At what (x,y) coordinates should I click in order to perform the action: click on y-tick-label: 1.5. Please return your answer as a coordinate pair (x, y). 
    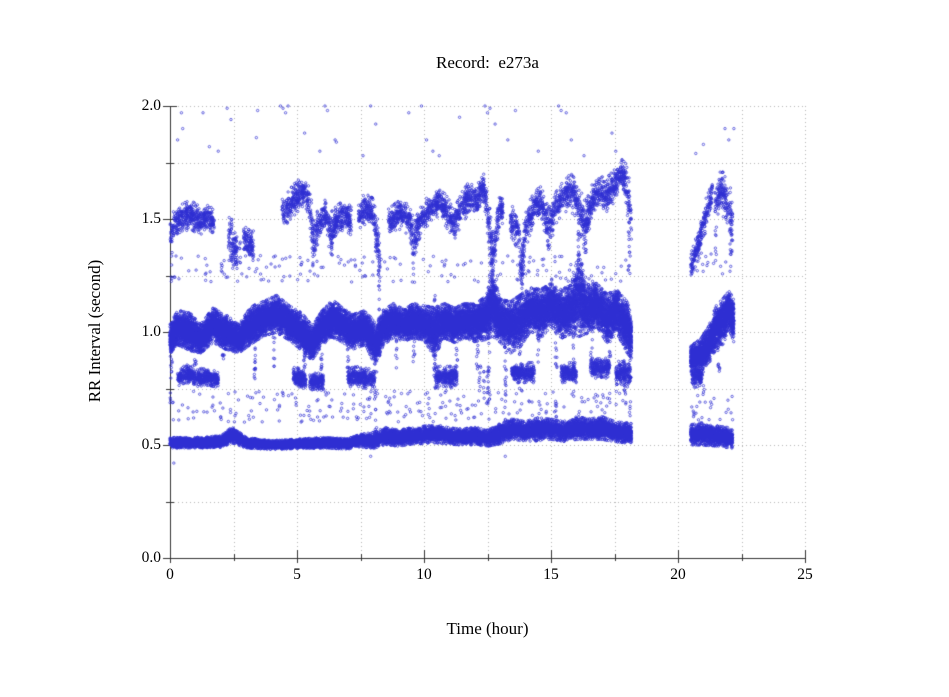
    Looking at the image, I should click on (151, 218).